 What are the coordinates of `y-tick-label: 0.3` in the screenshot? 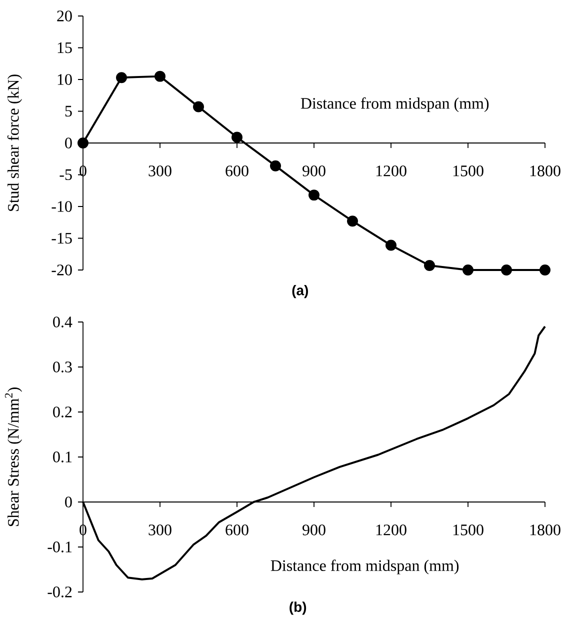 It's located at (62, 367).